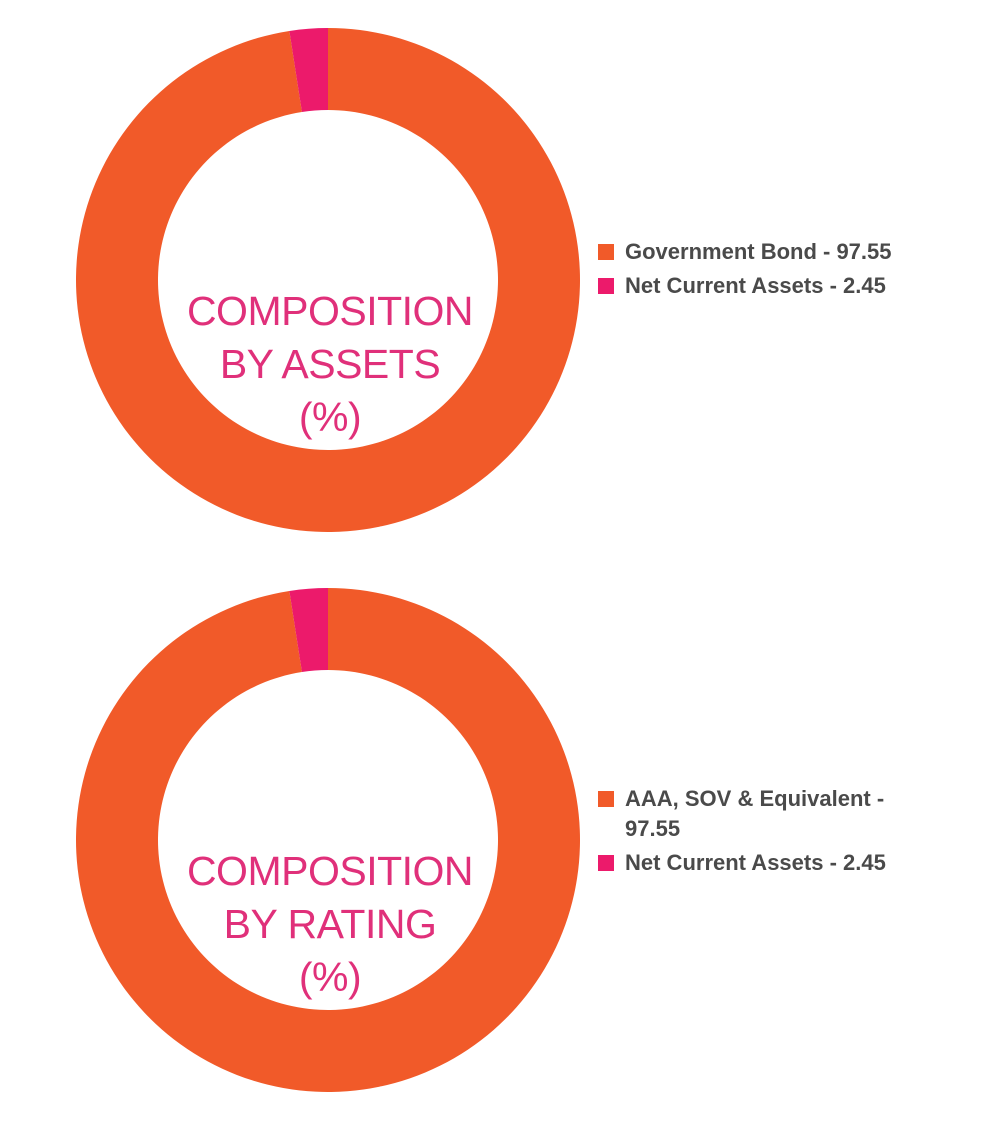  Describe the element at coordinates (758, 251) in the screenshot. I see `legend-label-government-bond: Government Bond - 97.55` at that location.